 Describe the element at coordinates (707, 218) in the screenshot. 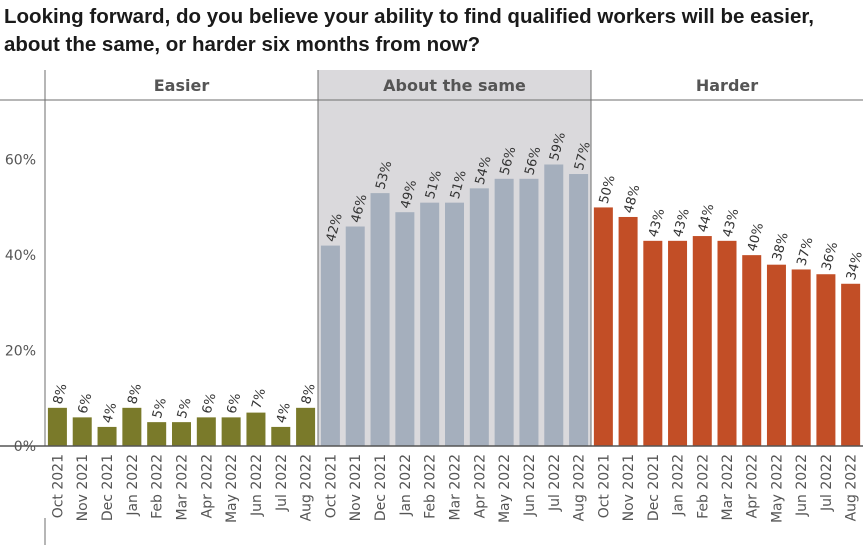

I see `data-label: 44%` at that location.